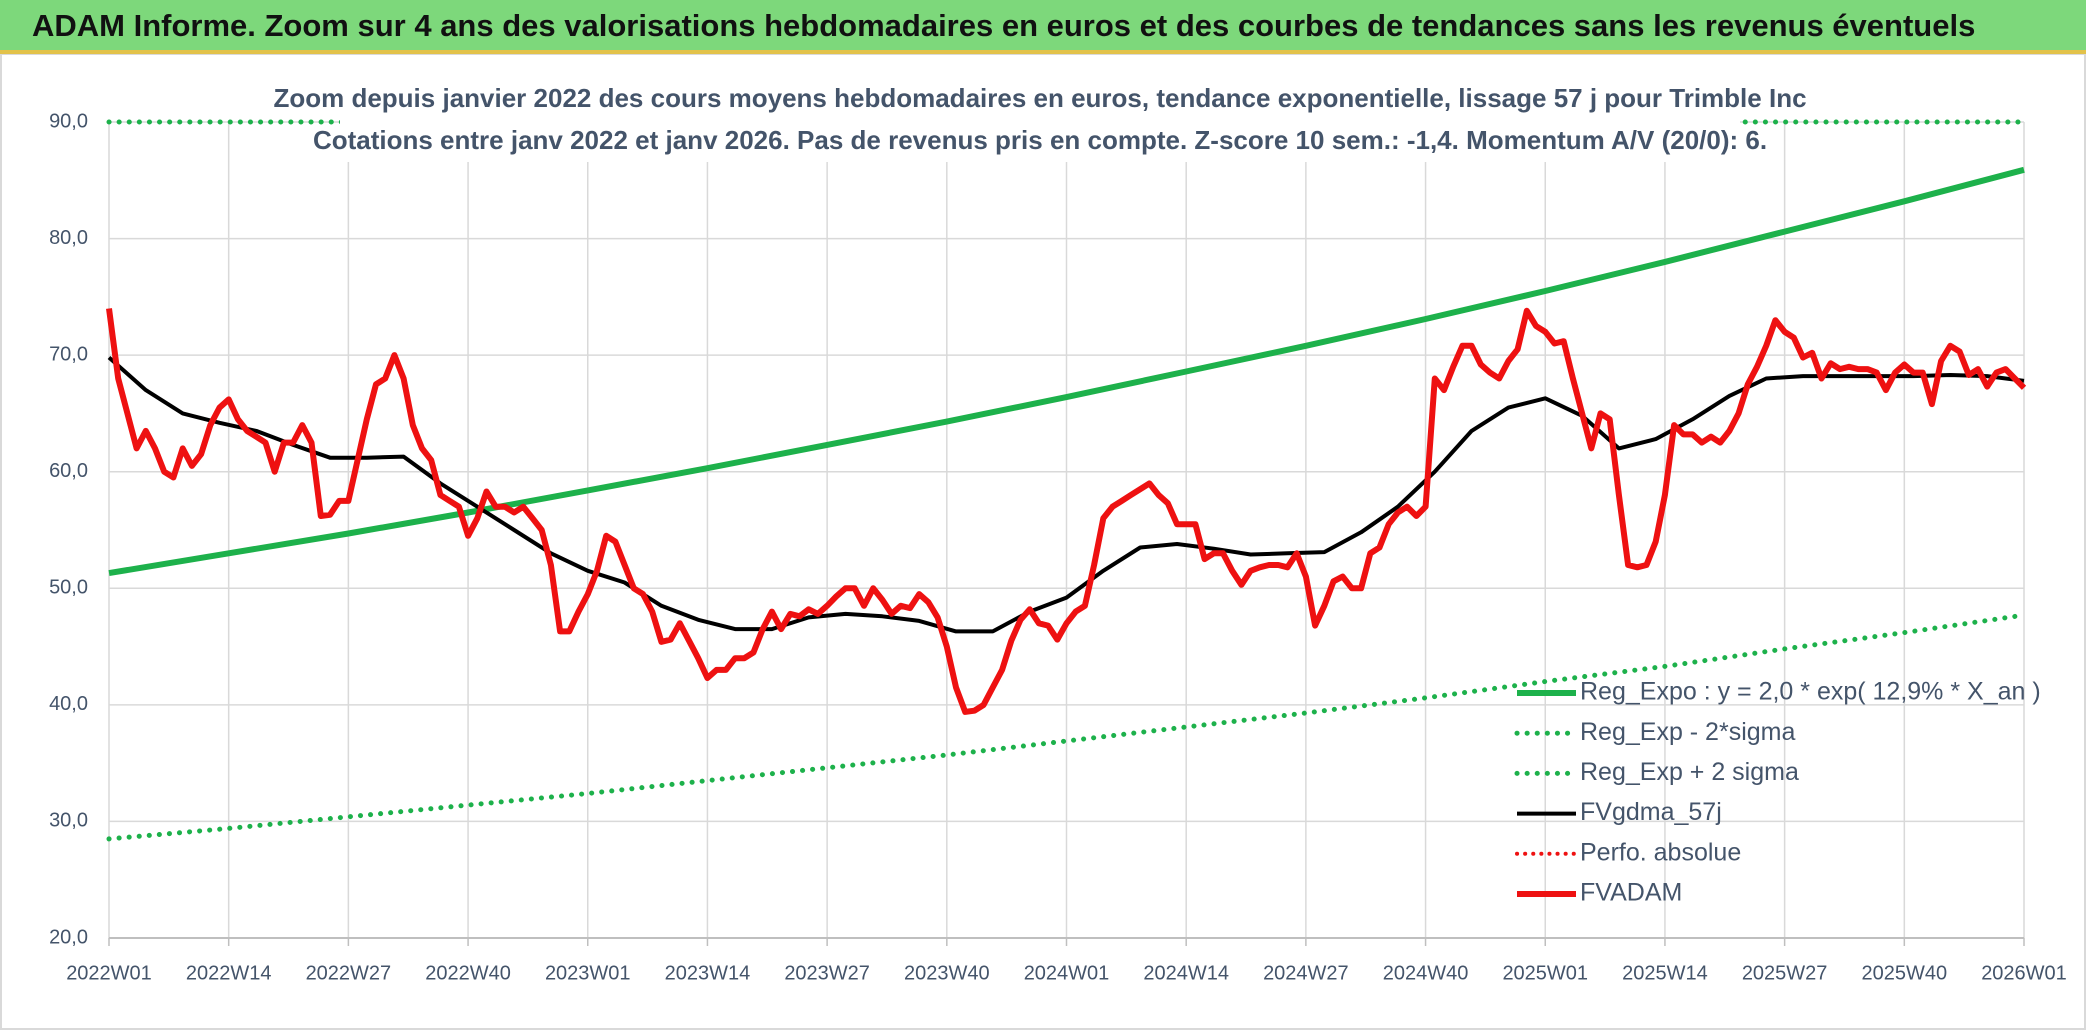 This screenshot has height=1036, width=2086. I want to click on legend-label: Perfo. absolue, so click(1660, 852).